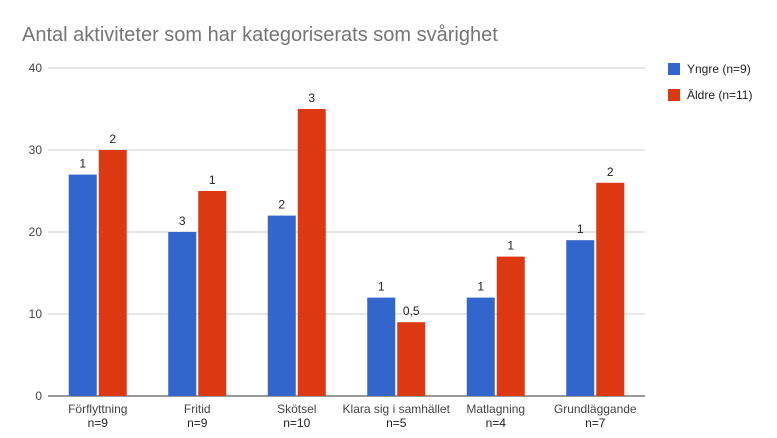  Describe the element at coordinates (36, 150) in the screenshot. I see `y-tick-label: 30` at that location.